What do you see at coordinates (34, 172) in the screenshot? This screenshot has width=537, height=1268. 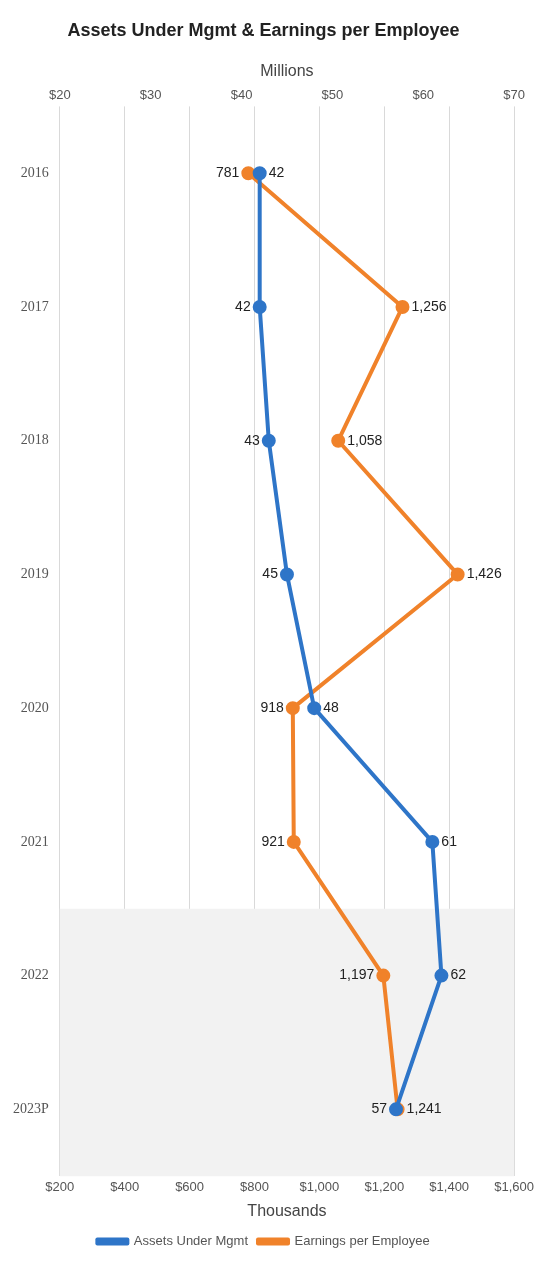 I see `y-tick-label: 2016` at bounding box center [34, 172].